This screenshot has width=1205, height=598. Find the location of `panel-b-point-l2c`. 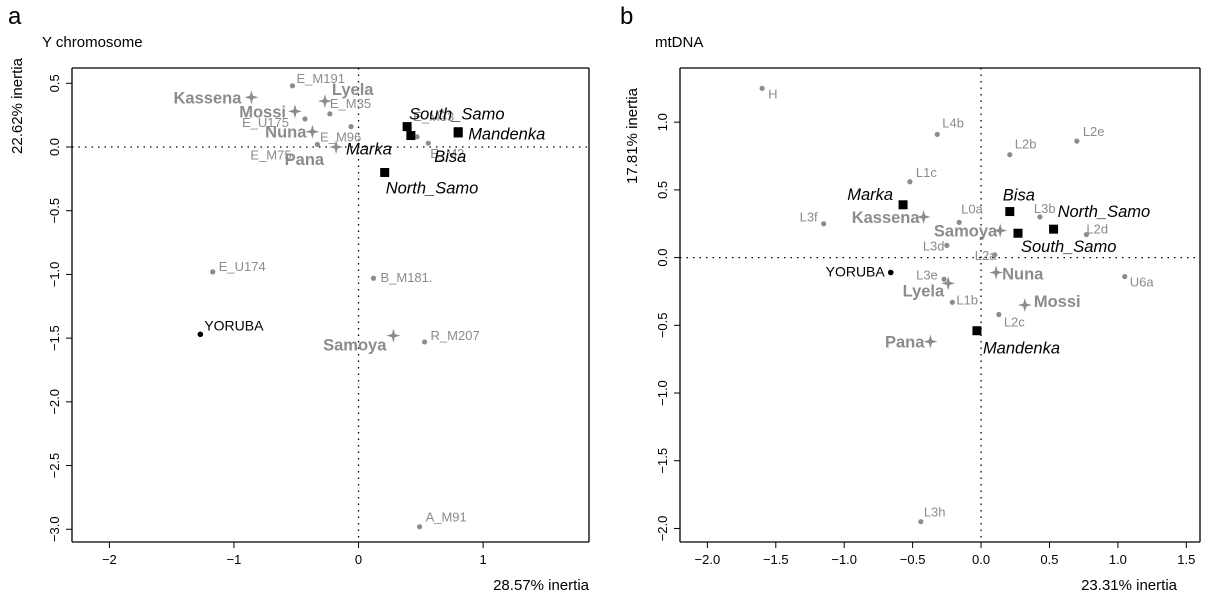

panel-b-point-l2c is located at coordinates (999, 314).